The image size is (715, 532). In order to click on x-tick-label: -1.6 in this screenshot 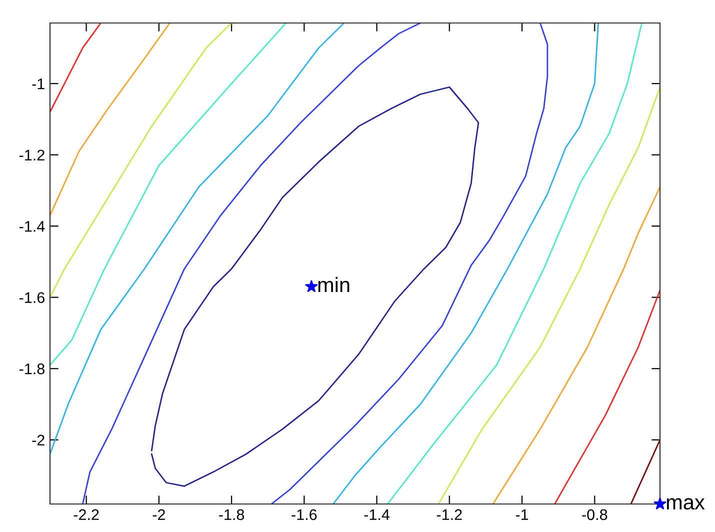, I will do `click(304, 514)`.